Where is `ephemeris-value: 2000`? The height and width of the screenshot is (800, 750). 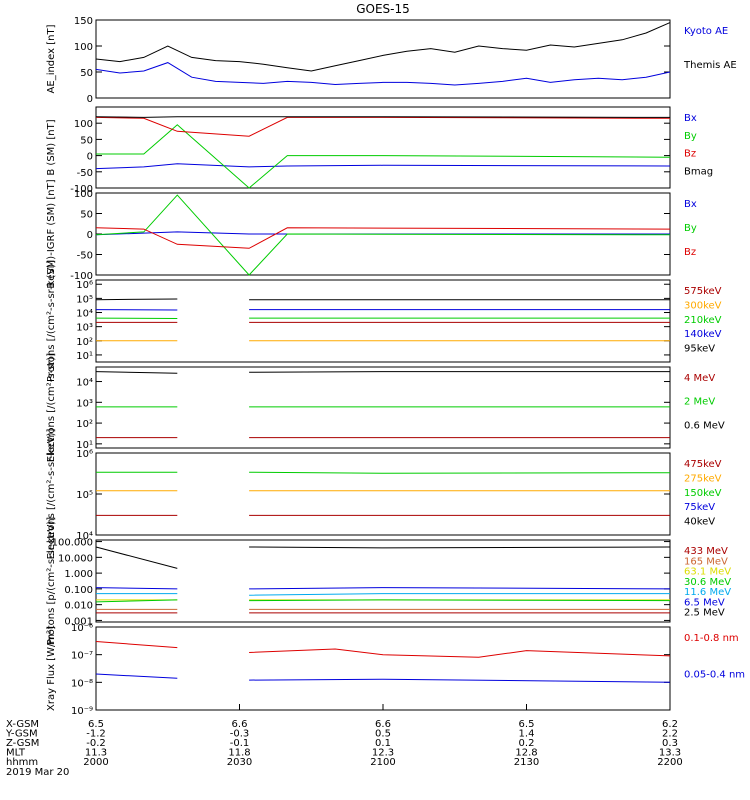
ephemeris-value: 2000 is located at coordinates (95, 762).